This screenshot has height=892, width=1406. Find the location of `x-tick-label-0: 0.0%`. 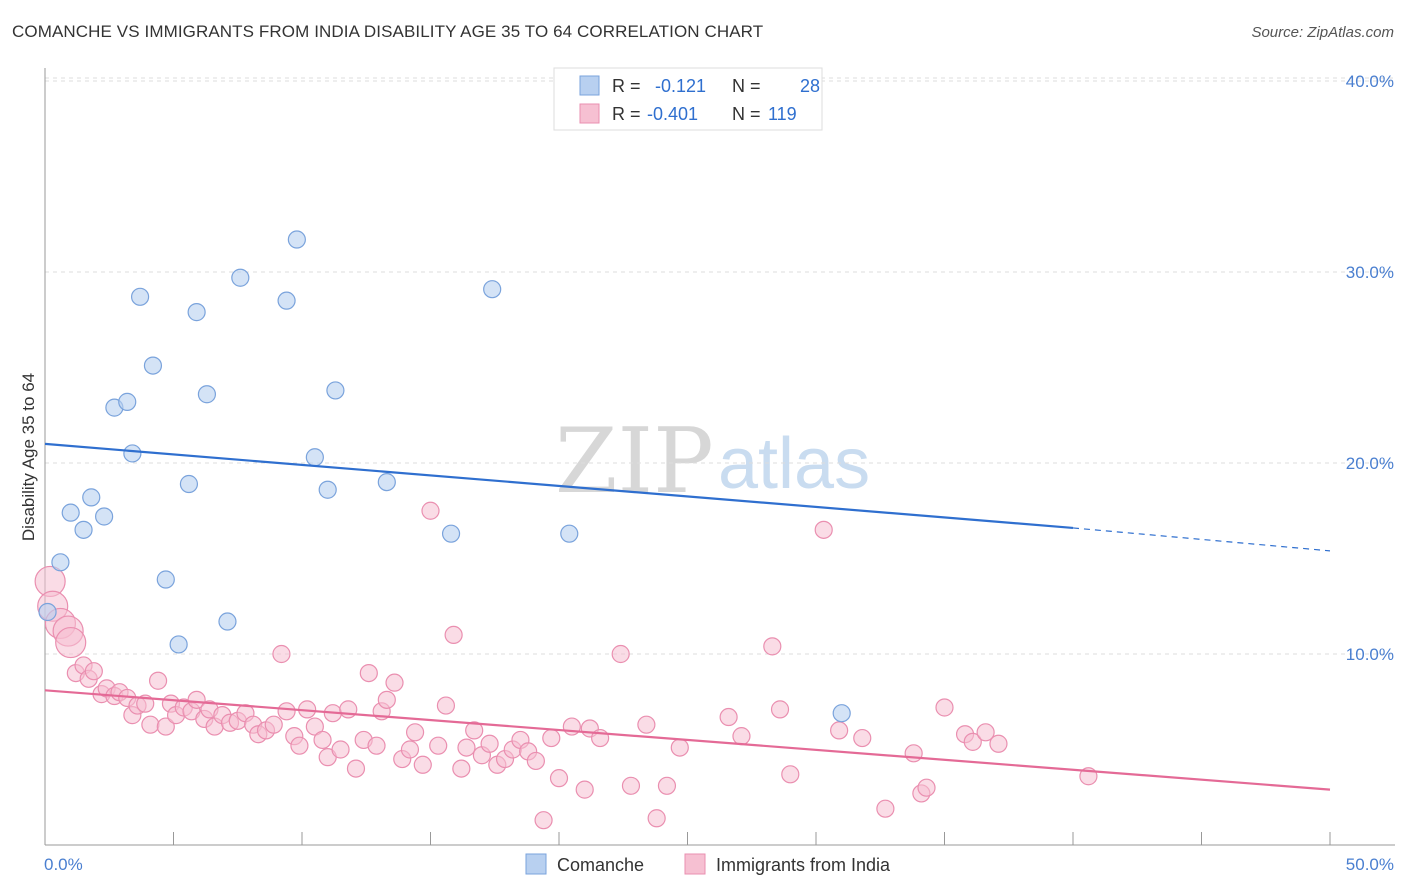

x-tick-label-0: 0.0% is located at coordinates (63, 864).